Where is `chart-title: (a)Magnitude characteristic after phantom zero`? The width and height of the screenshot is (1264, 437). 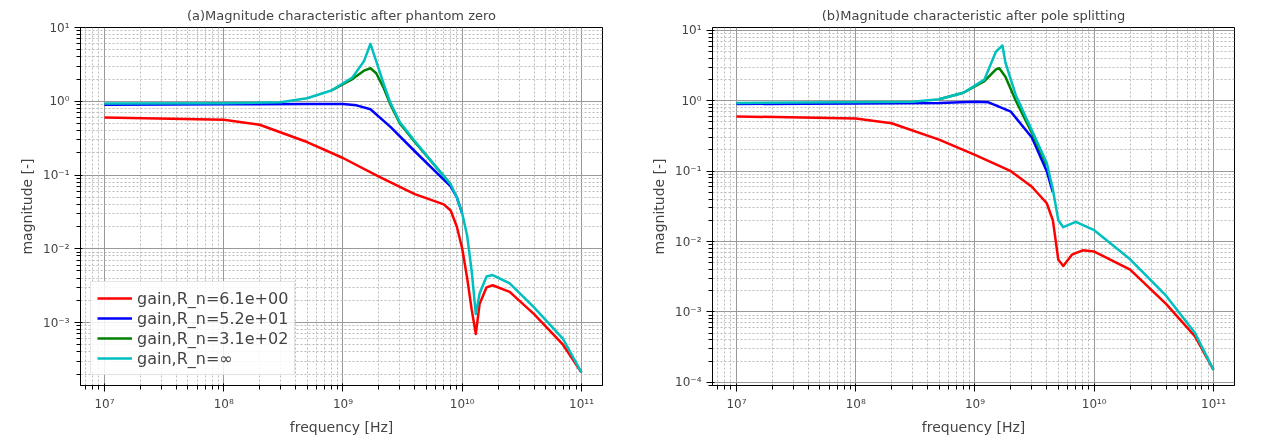 chart-title: (a)Magnitude characteristic after phantom zero is located at coordinates (342, 15).